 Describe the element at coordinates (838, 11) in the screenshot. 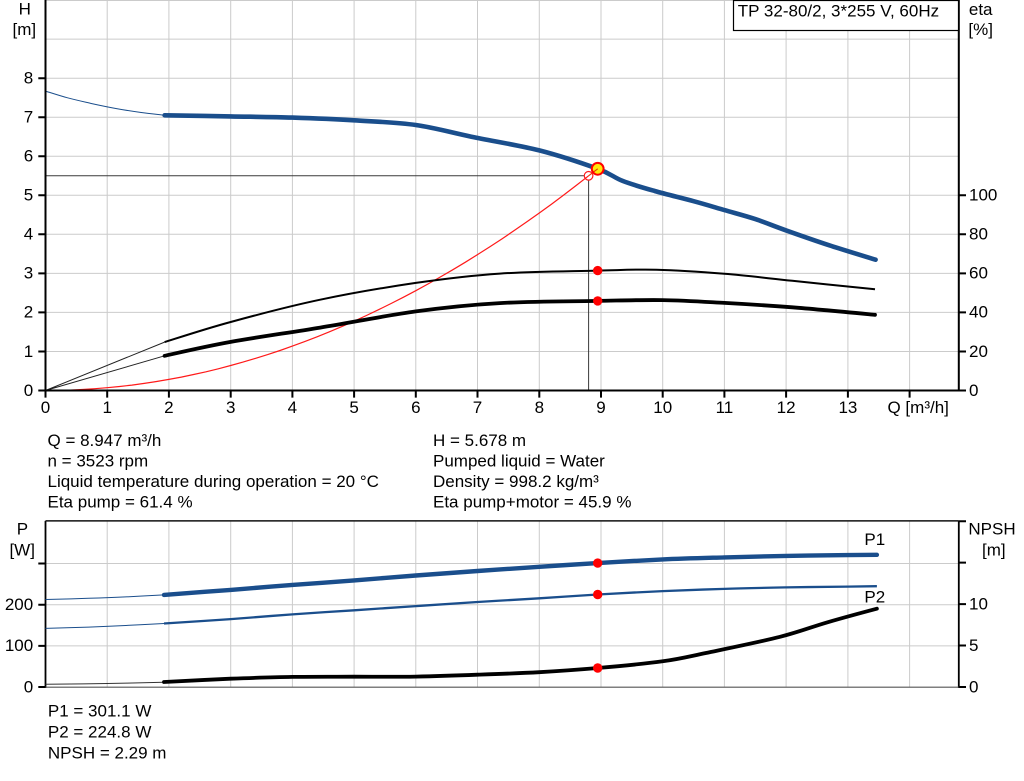

I see `svg-text: TP 32-80/2, 3*255 V, 60Hz` at that location.